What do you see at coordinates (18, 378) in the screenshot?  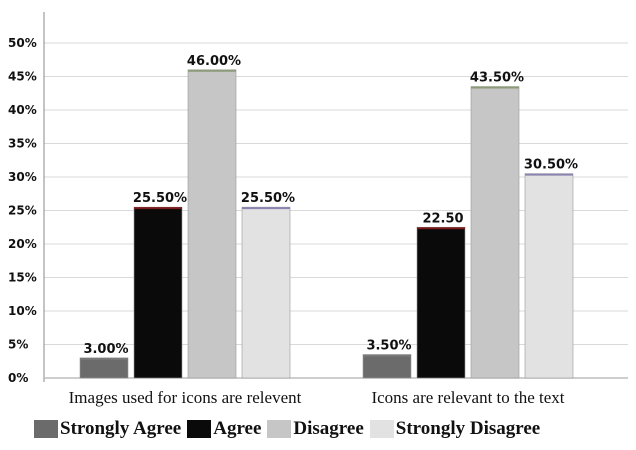 I see `y-tick-label: 0%` at bounding box center [18, 378].